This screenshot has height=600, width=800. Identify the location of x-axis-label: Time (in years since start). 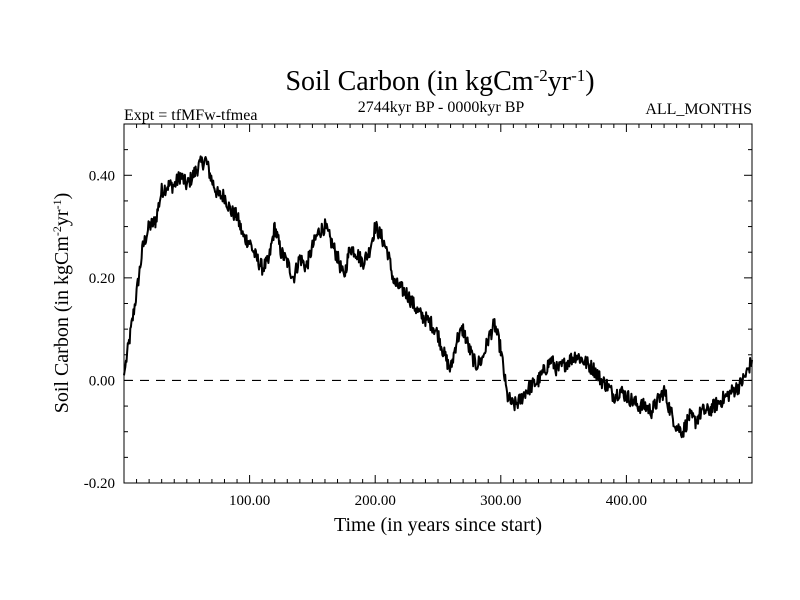
(438, 525).